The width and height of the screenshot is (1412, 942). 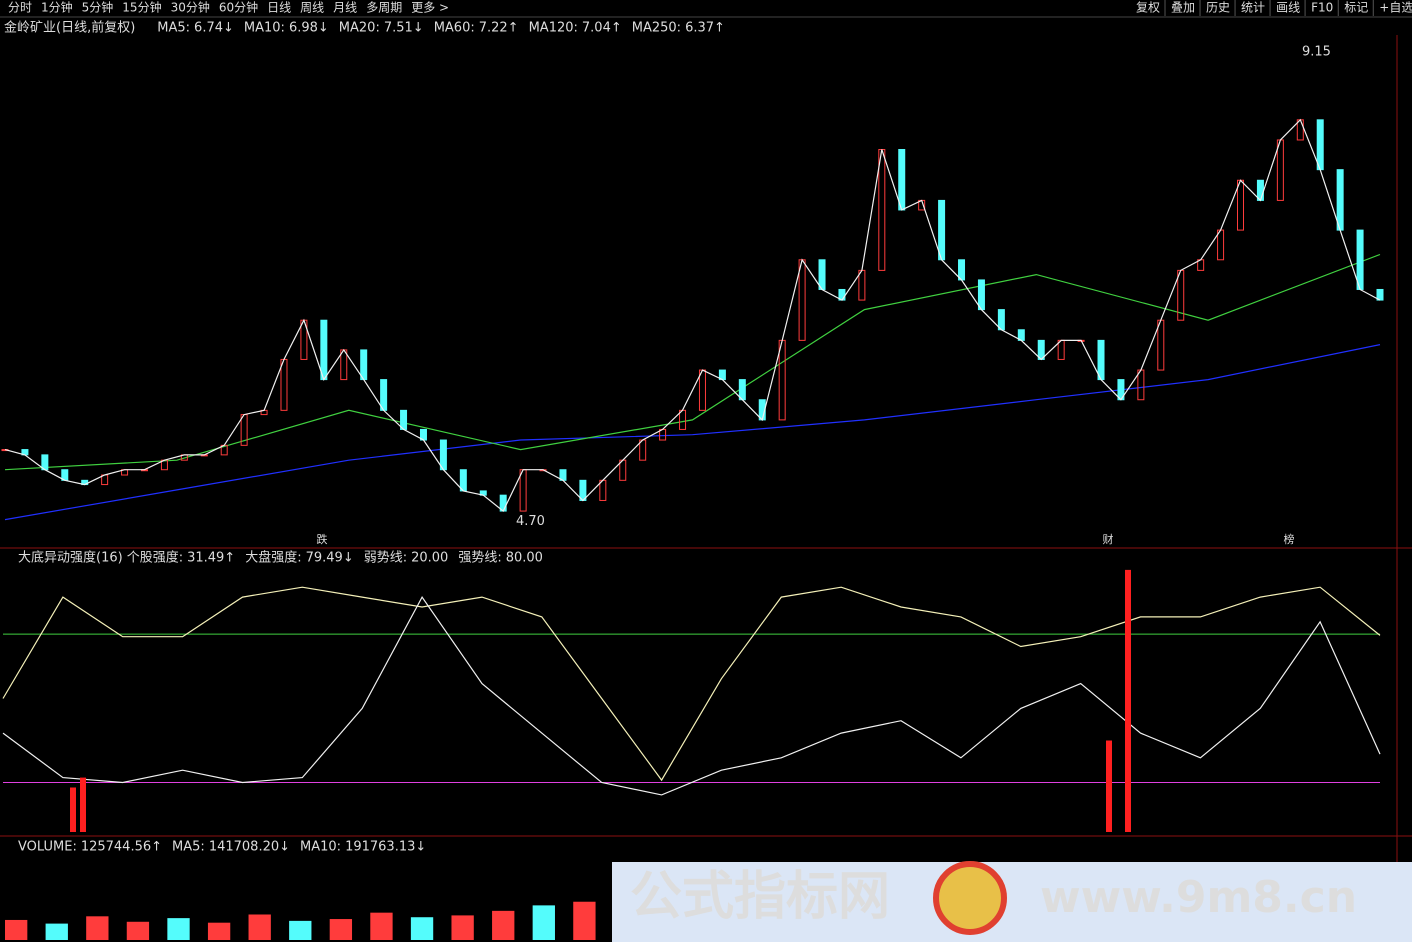 I want to click on toolbar-tab: 多周期, so click(x=384, y=8).